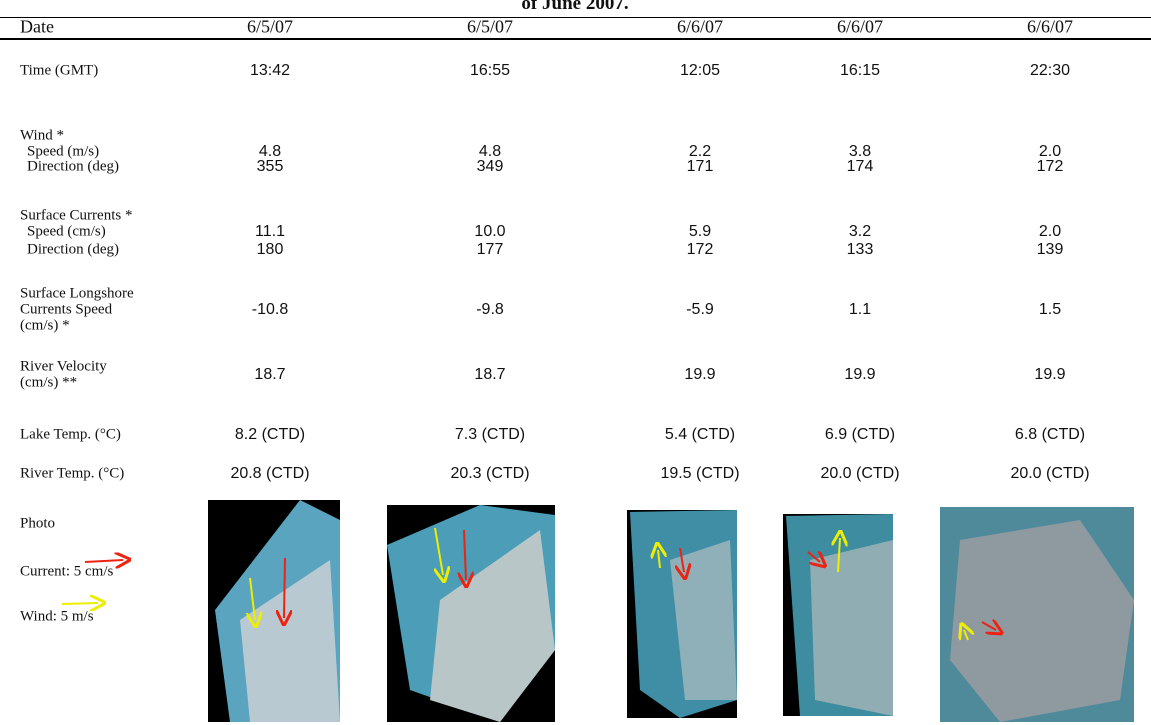  Describe the element at coordinates (1050, 249) in the screenshot. I see `cell: 139` at that location.